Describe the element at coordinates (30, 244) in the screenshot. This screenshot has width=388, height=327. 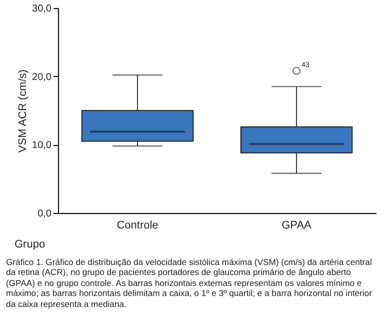
I see `x-axis-title: Grupo` at that location.